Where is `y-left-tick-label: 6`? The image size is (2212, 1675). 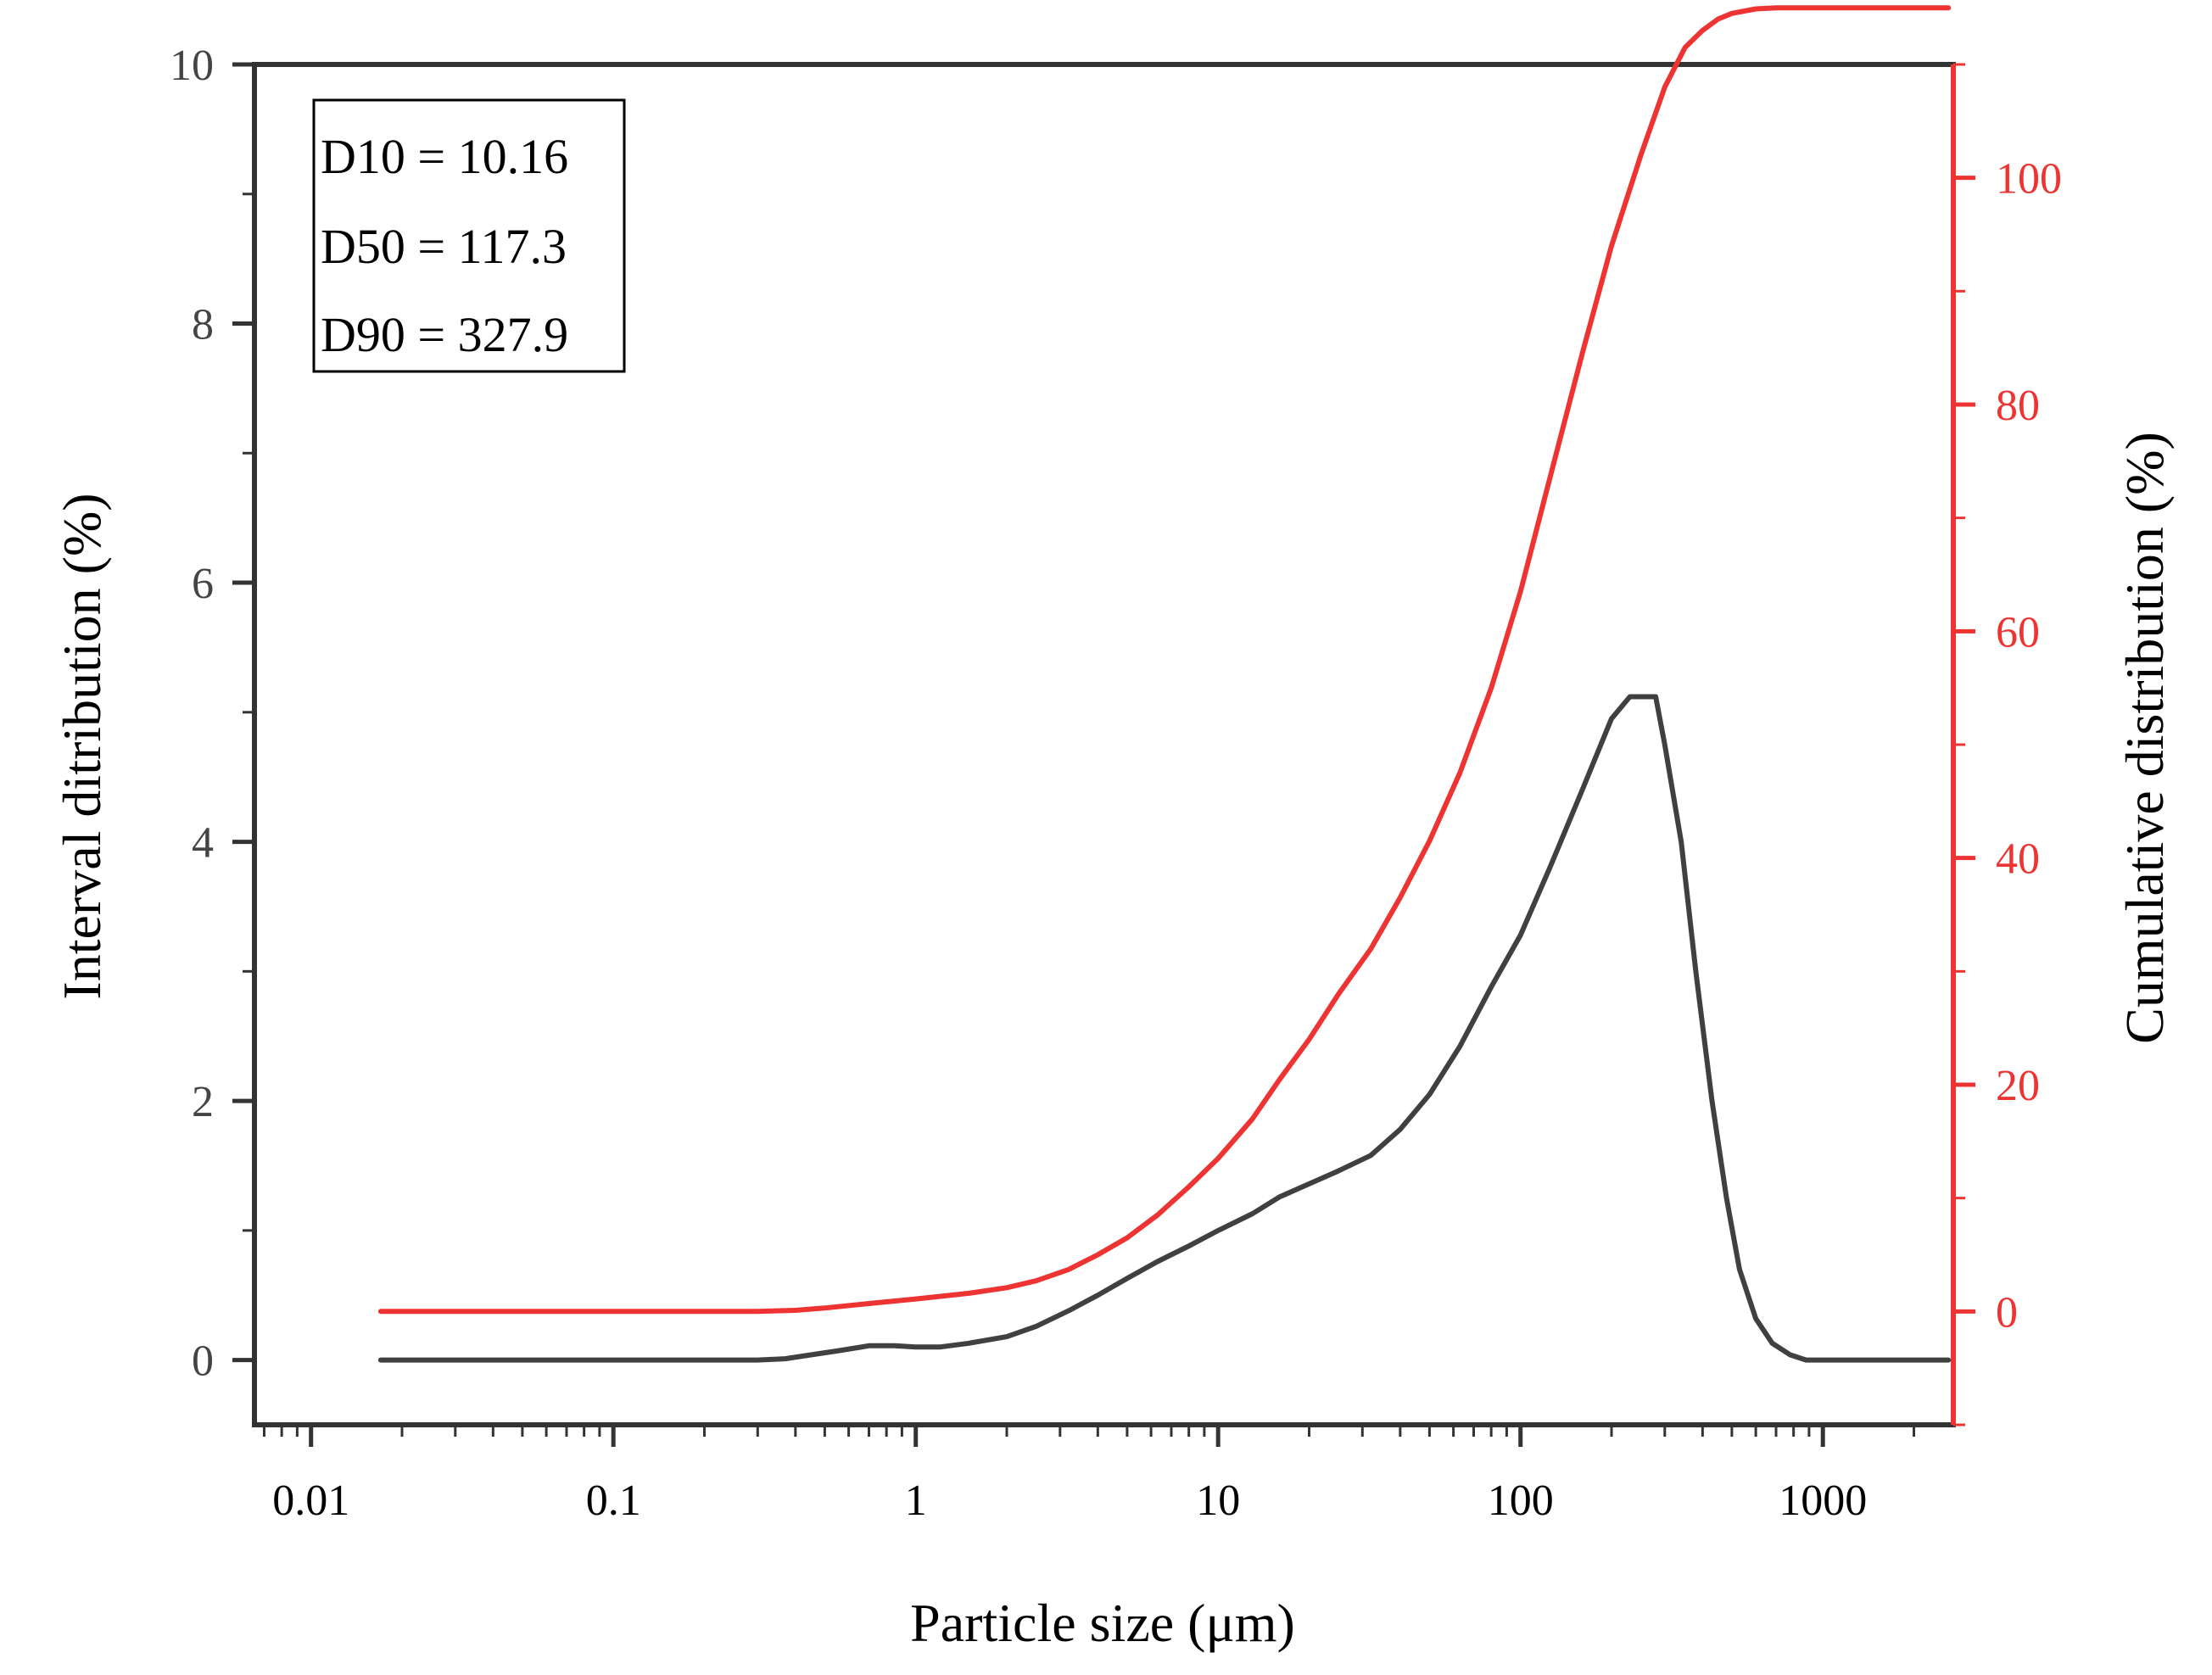 y-left-tick-label: 6 is located at coordinates (203, 584).